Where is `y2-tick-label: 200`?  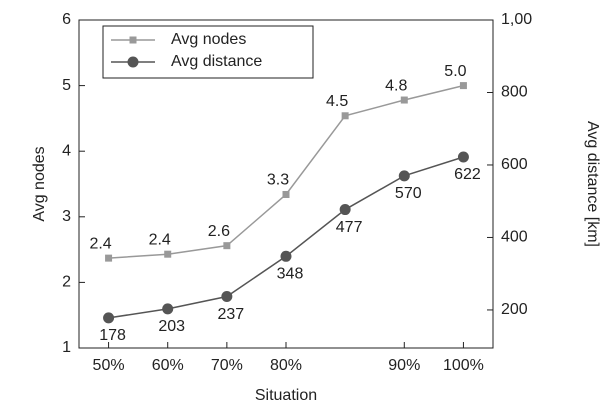
y2-tick-label: 200 is located at coordinates (514, 309).